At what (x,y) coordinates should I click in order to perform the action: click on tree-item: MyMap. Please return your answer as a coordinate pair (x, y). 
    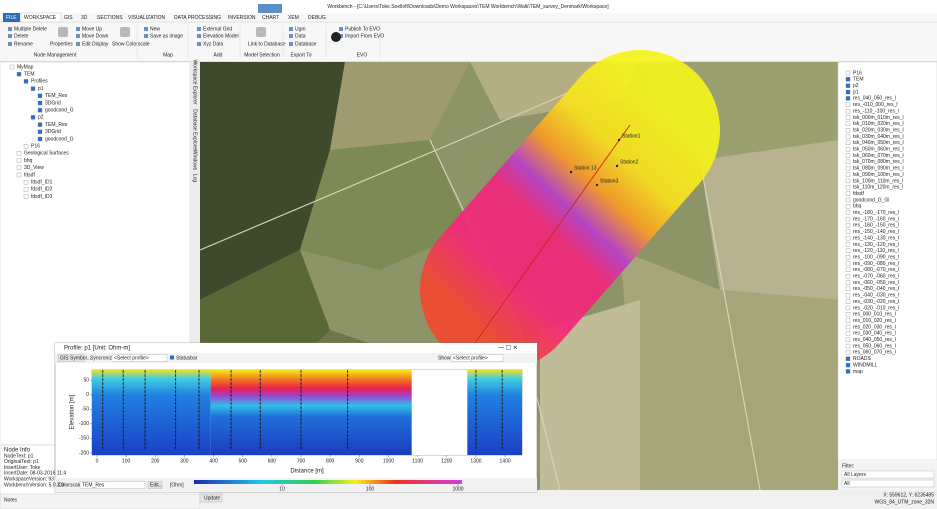
    Looking at the image, I should click on (25, 67).